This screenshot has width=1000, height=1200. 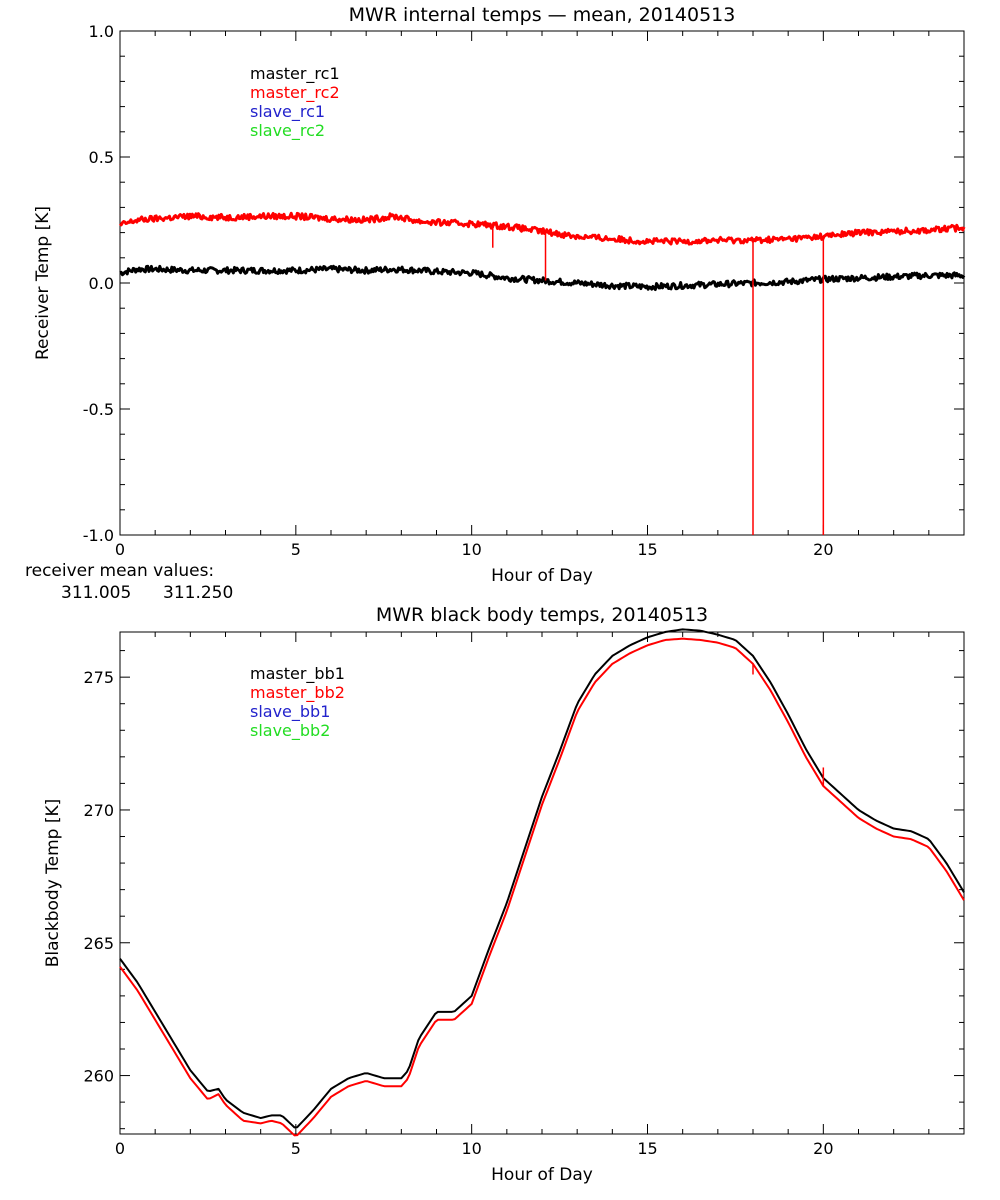 I want to click on receiver-mean-value-1: 311.005, so click(x=96, y=593).